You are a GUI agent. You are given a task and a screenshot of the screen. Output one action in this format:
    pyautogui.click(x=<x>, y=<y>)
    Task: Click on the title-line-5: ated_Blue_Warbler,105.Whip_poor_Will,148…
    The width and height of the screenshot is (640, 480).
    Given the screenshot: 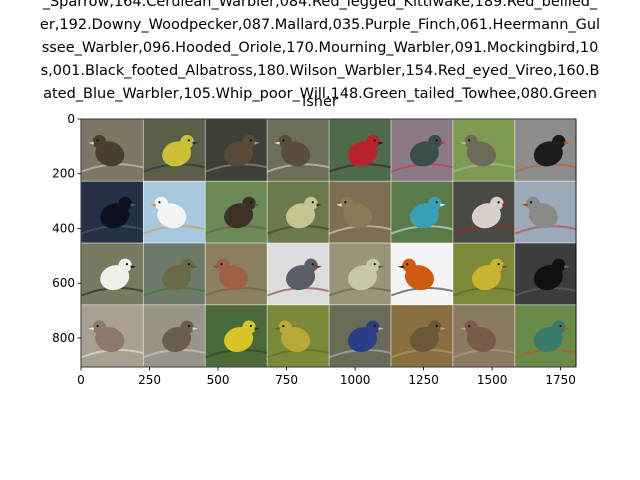 What is the action you would take?
    pyautogui.click(x=320, y=94)
    